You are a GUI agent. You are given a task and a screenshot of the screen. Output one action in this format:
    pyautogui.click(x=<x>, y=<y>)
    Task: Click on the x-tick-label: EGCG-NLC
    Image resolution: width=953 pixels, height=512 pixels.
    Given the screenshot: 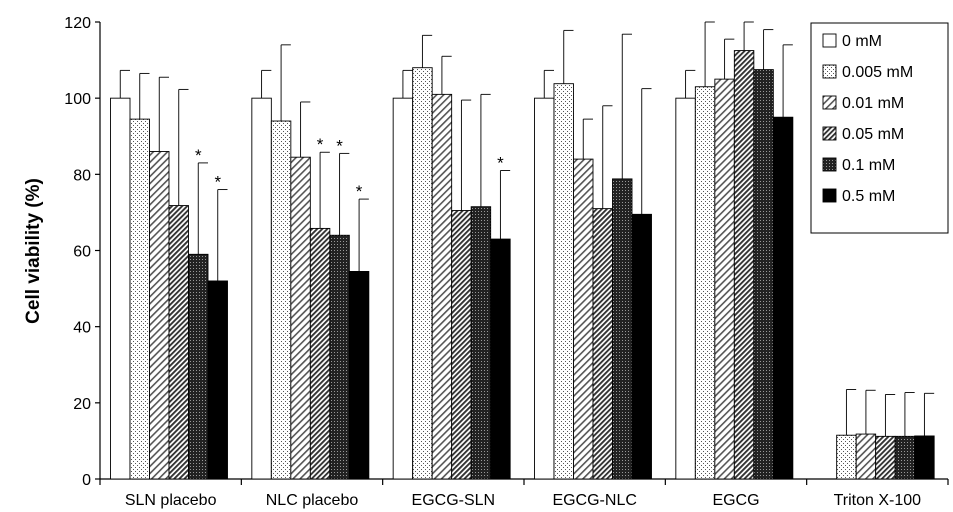 What is the action you would take?
    pyautogui.click(x=594, y=500)
    